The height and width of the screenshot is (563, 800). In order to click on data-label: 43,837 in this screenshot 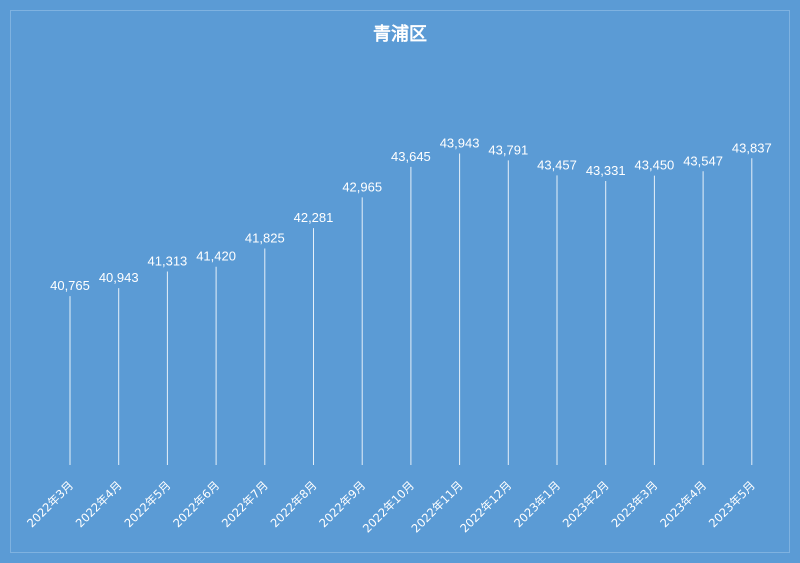, I will do `click(752, 147)`.